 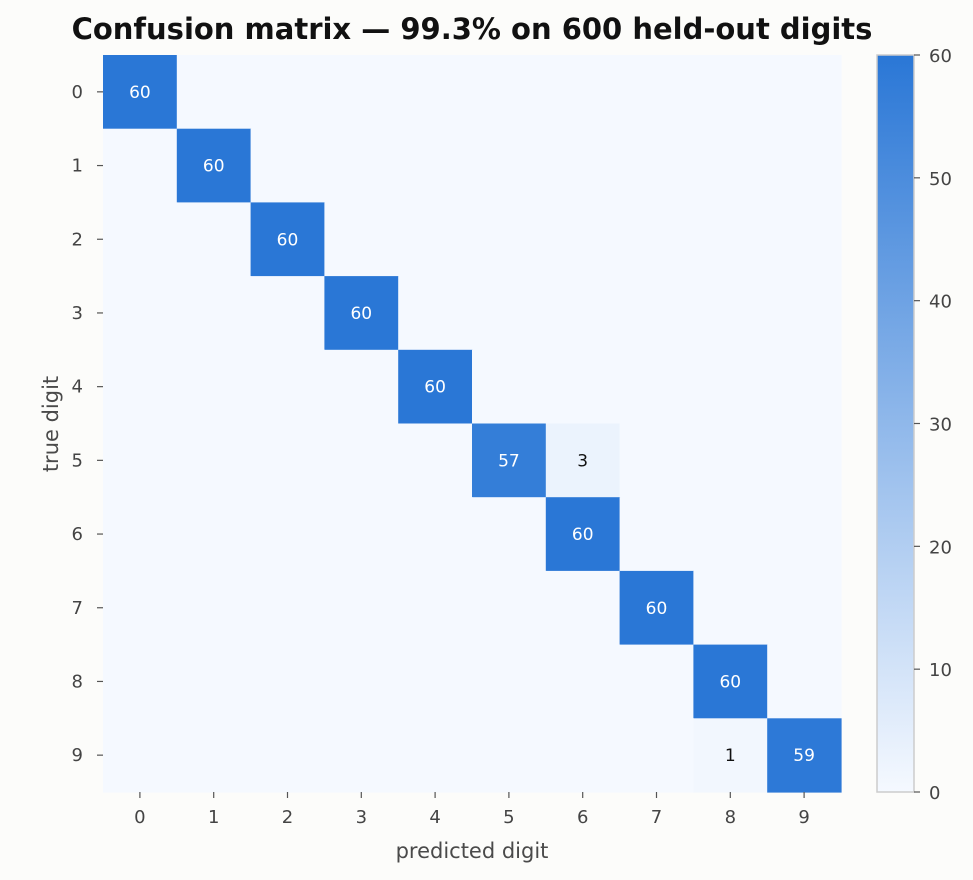 I want to click on cell-value-label-8-8: 60, so click(x=730, y=682).